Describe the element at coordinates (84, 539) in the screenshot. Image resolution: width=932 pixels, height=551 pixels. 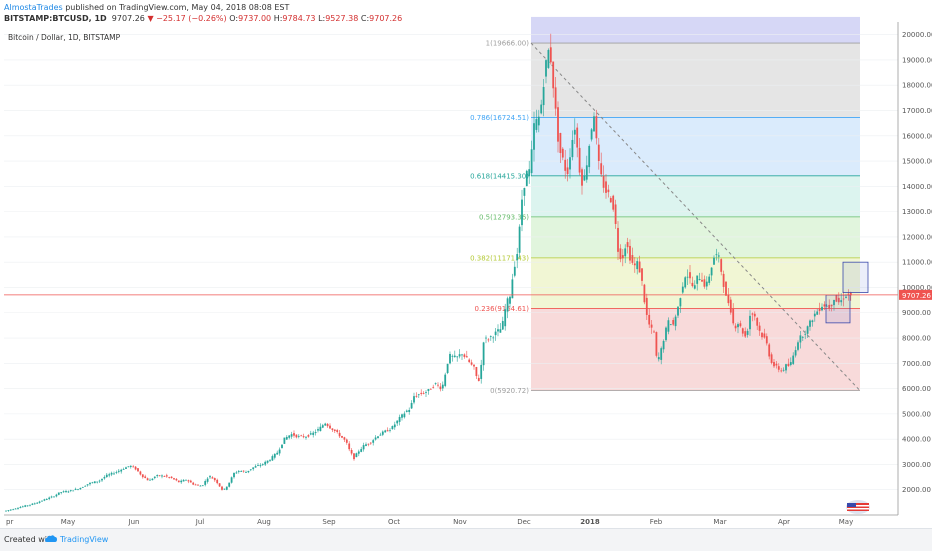
I see `tradingview-link: TradingView` at that location.